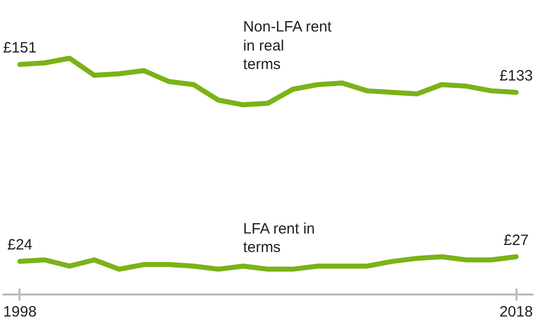  I want to click on series-label: Non-LFA rent in real terms, so click(287, 46).